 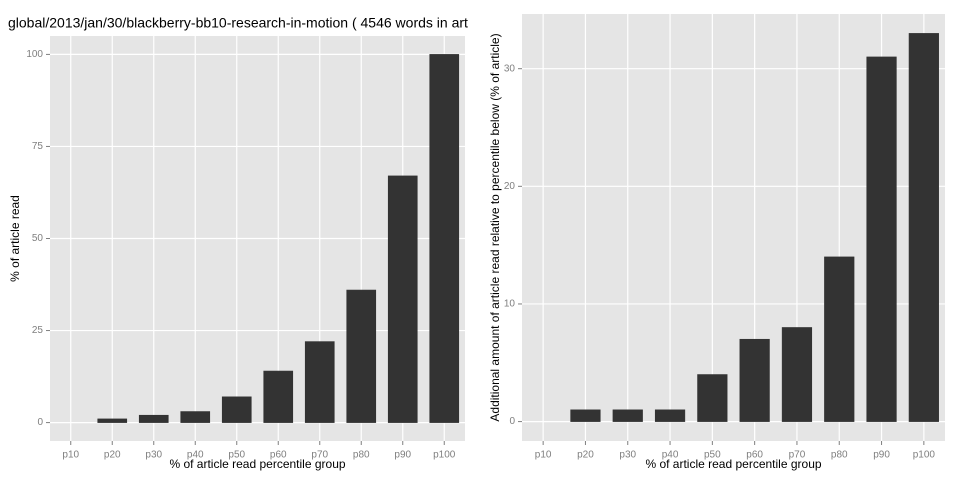 What do you see at coordinates (510, 68) in the screenshot?
I see `y-tick-label: 30` at bounding box center [510, 68].